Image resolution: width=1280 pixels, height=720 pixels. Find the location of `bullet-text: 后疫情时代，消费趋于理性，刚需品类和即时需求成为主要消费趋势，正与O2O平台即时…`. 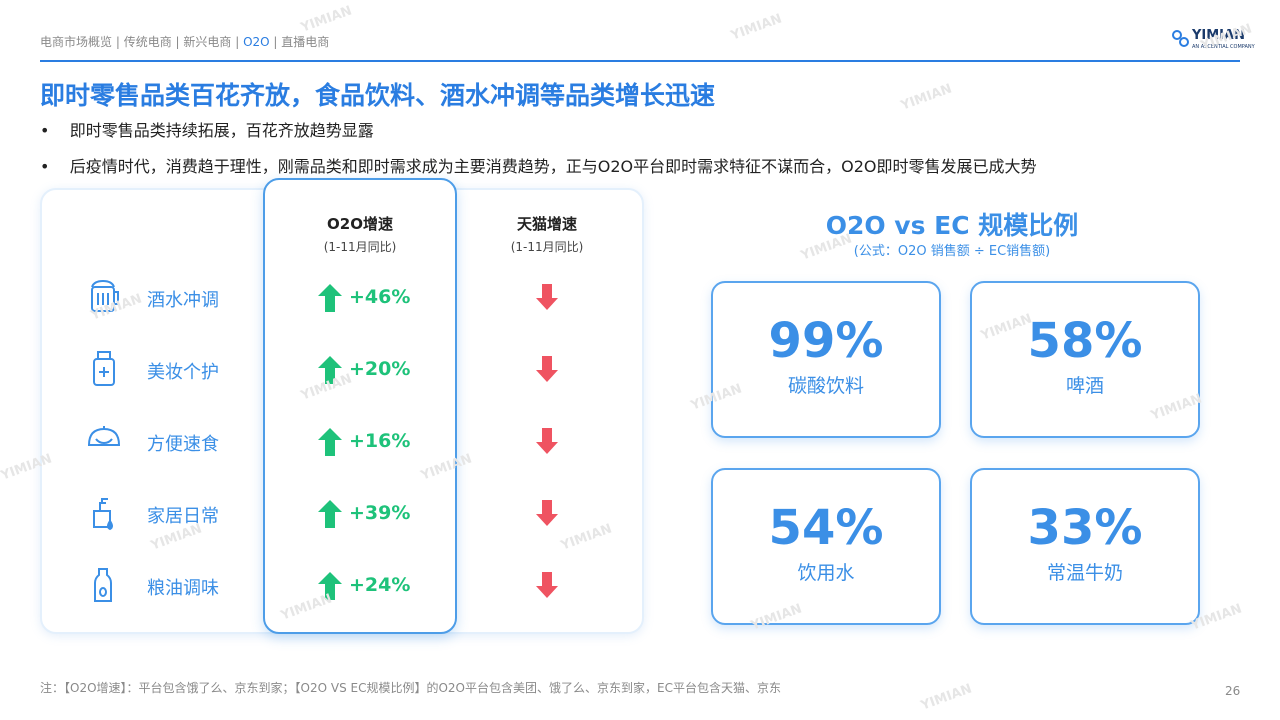

bullet-text: 后疫情时代，消费趋于理性，刚需品类和即时需求成为主要消费趋势，正与O2O平台即时… is located at coordinates (553, 166).